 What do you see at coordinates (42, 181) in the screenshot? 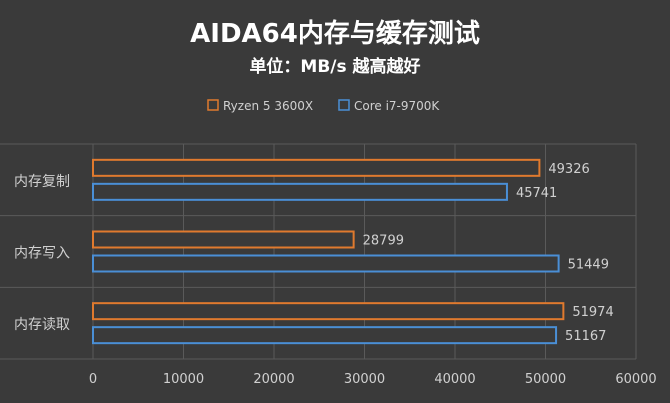
I see `category-label: 内存复制` at bounding box center [42, 181].